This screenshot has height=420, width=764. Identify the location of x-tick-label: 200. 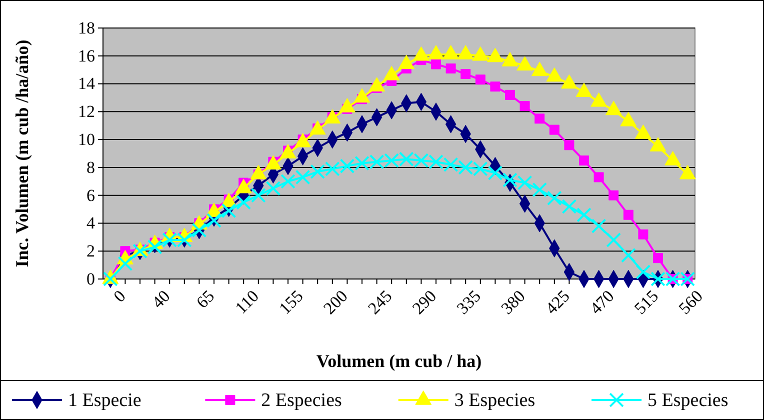
(336, 302).